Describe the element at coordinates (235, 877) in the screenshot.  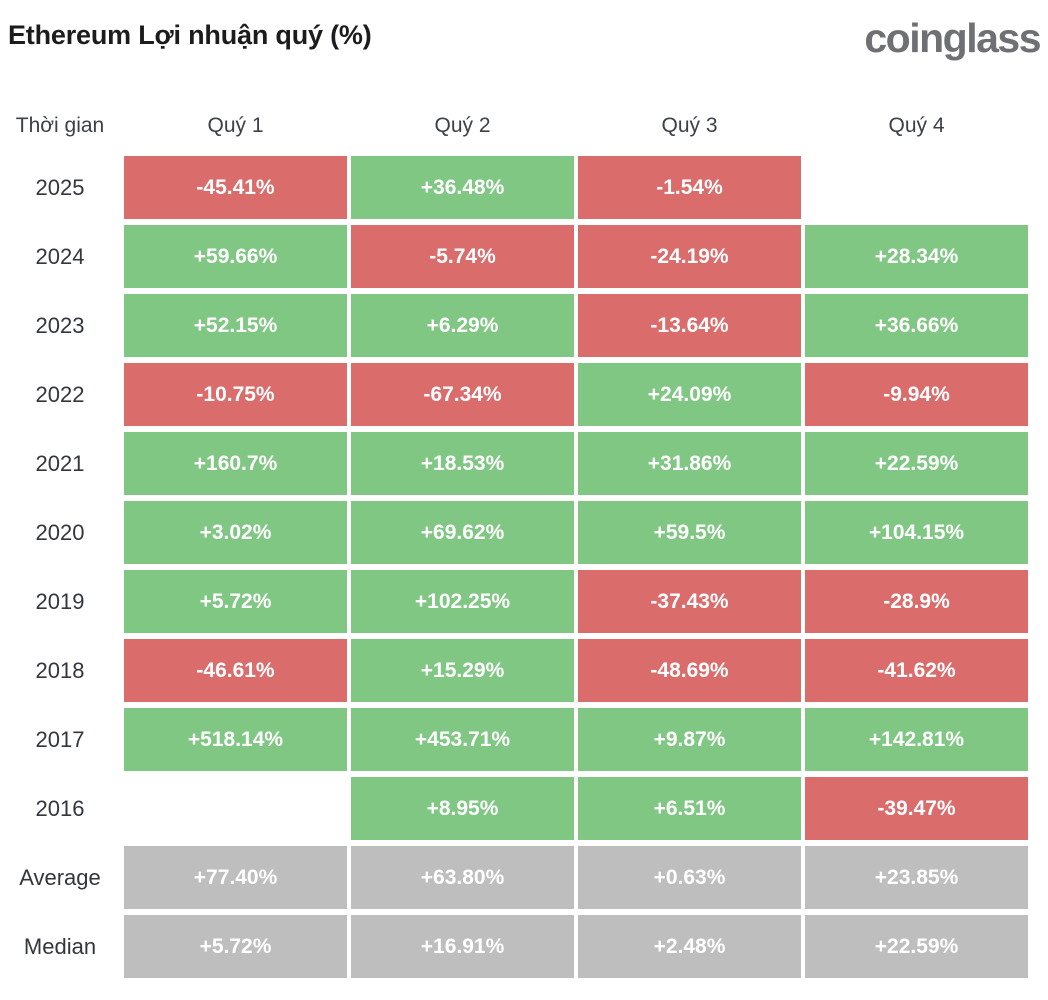
I see `return-cell: +77.40%` at that location.